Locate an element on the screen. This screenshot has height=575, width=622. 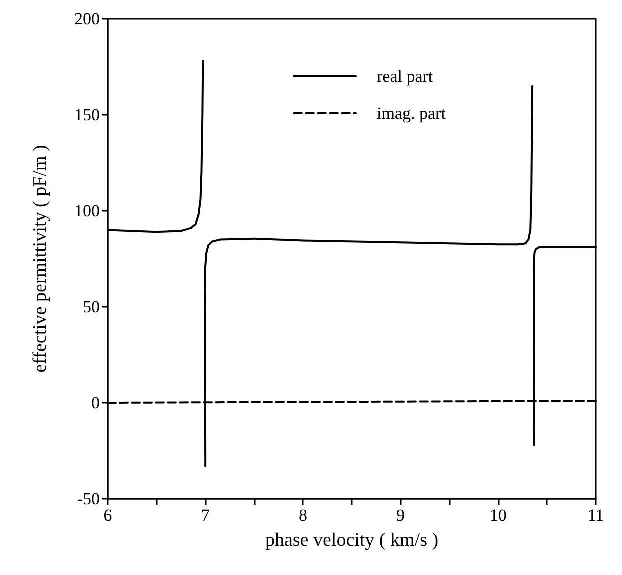
y-tick-label: 0 is located at coordinates (96, 403).